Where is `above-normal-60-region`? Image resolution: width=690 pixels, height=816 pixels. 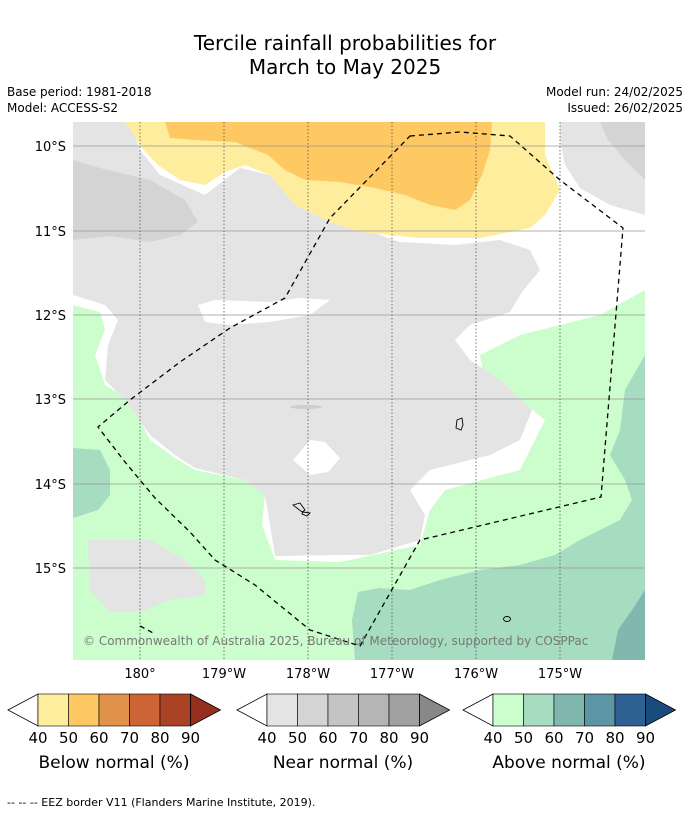
above-normal-60-region is located at coordinates (628, 625).